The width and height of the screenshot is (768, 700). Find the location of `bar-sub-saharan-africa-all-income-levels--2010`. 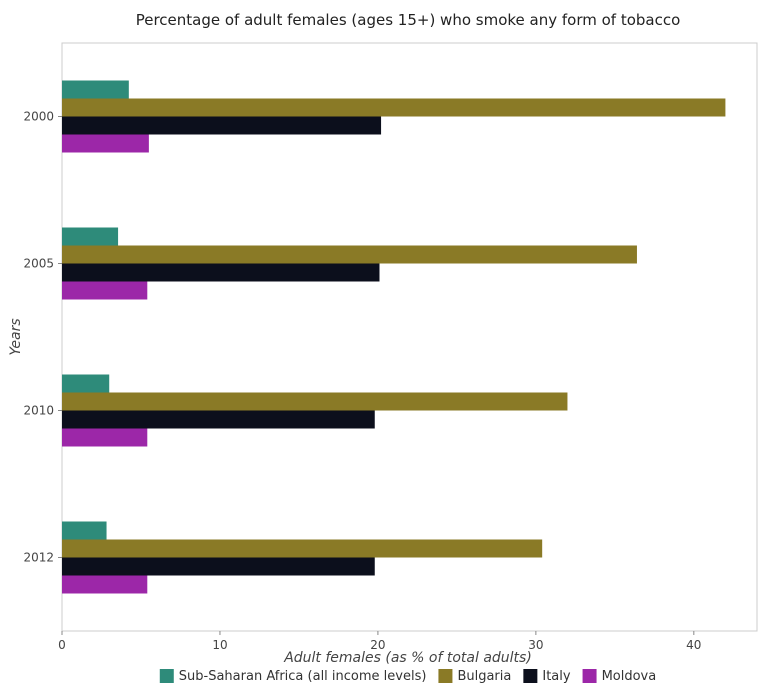

bar-sub-saharan-africa-all-income-levels--2010 is located at coordinates (86, 383).